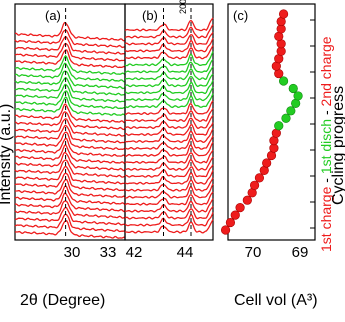 This screenshot has width=345, height=322. Describe the element at coordinates (62, 300) in the screenshot. I see `x-axis-title-left: 2θ (Degree)` at that location.